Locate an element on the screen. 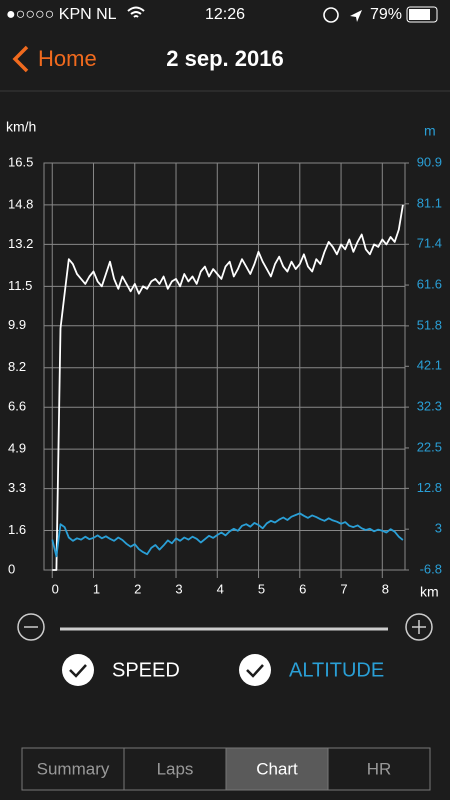  y-tick-label: 3.3 is located at coordinates (17, 487).